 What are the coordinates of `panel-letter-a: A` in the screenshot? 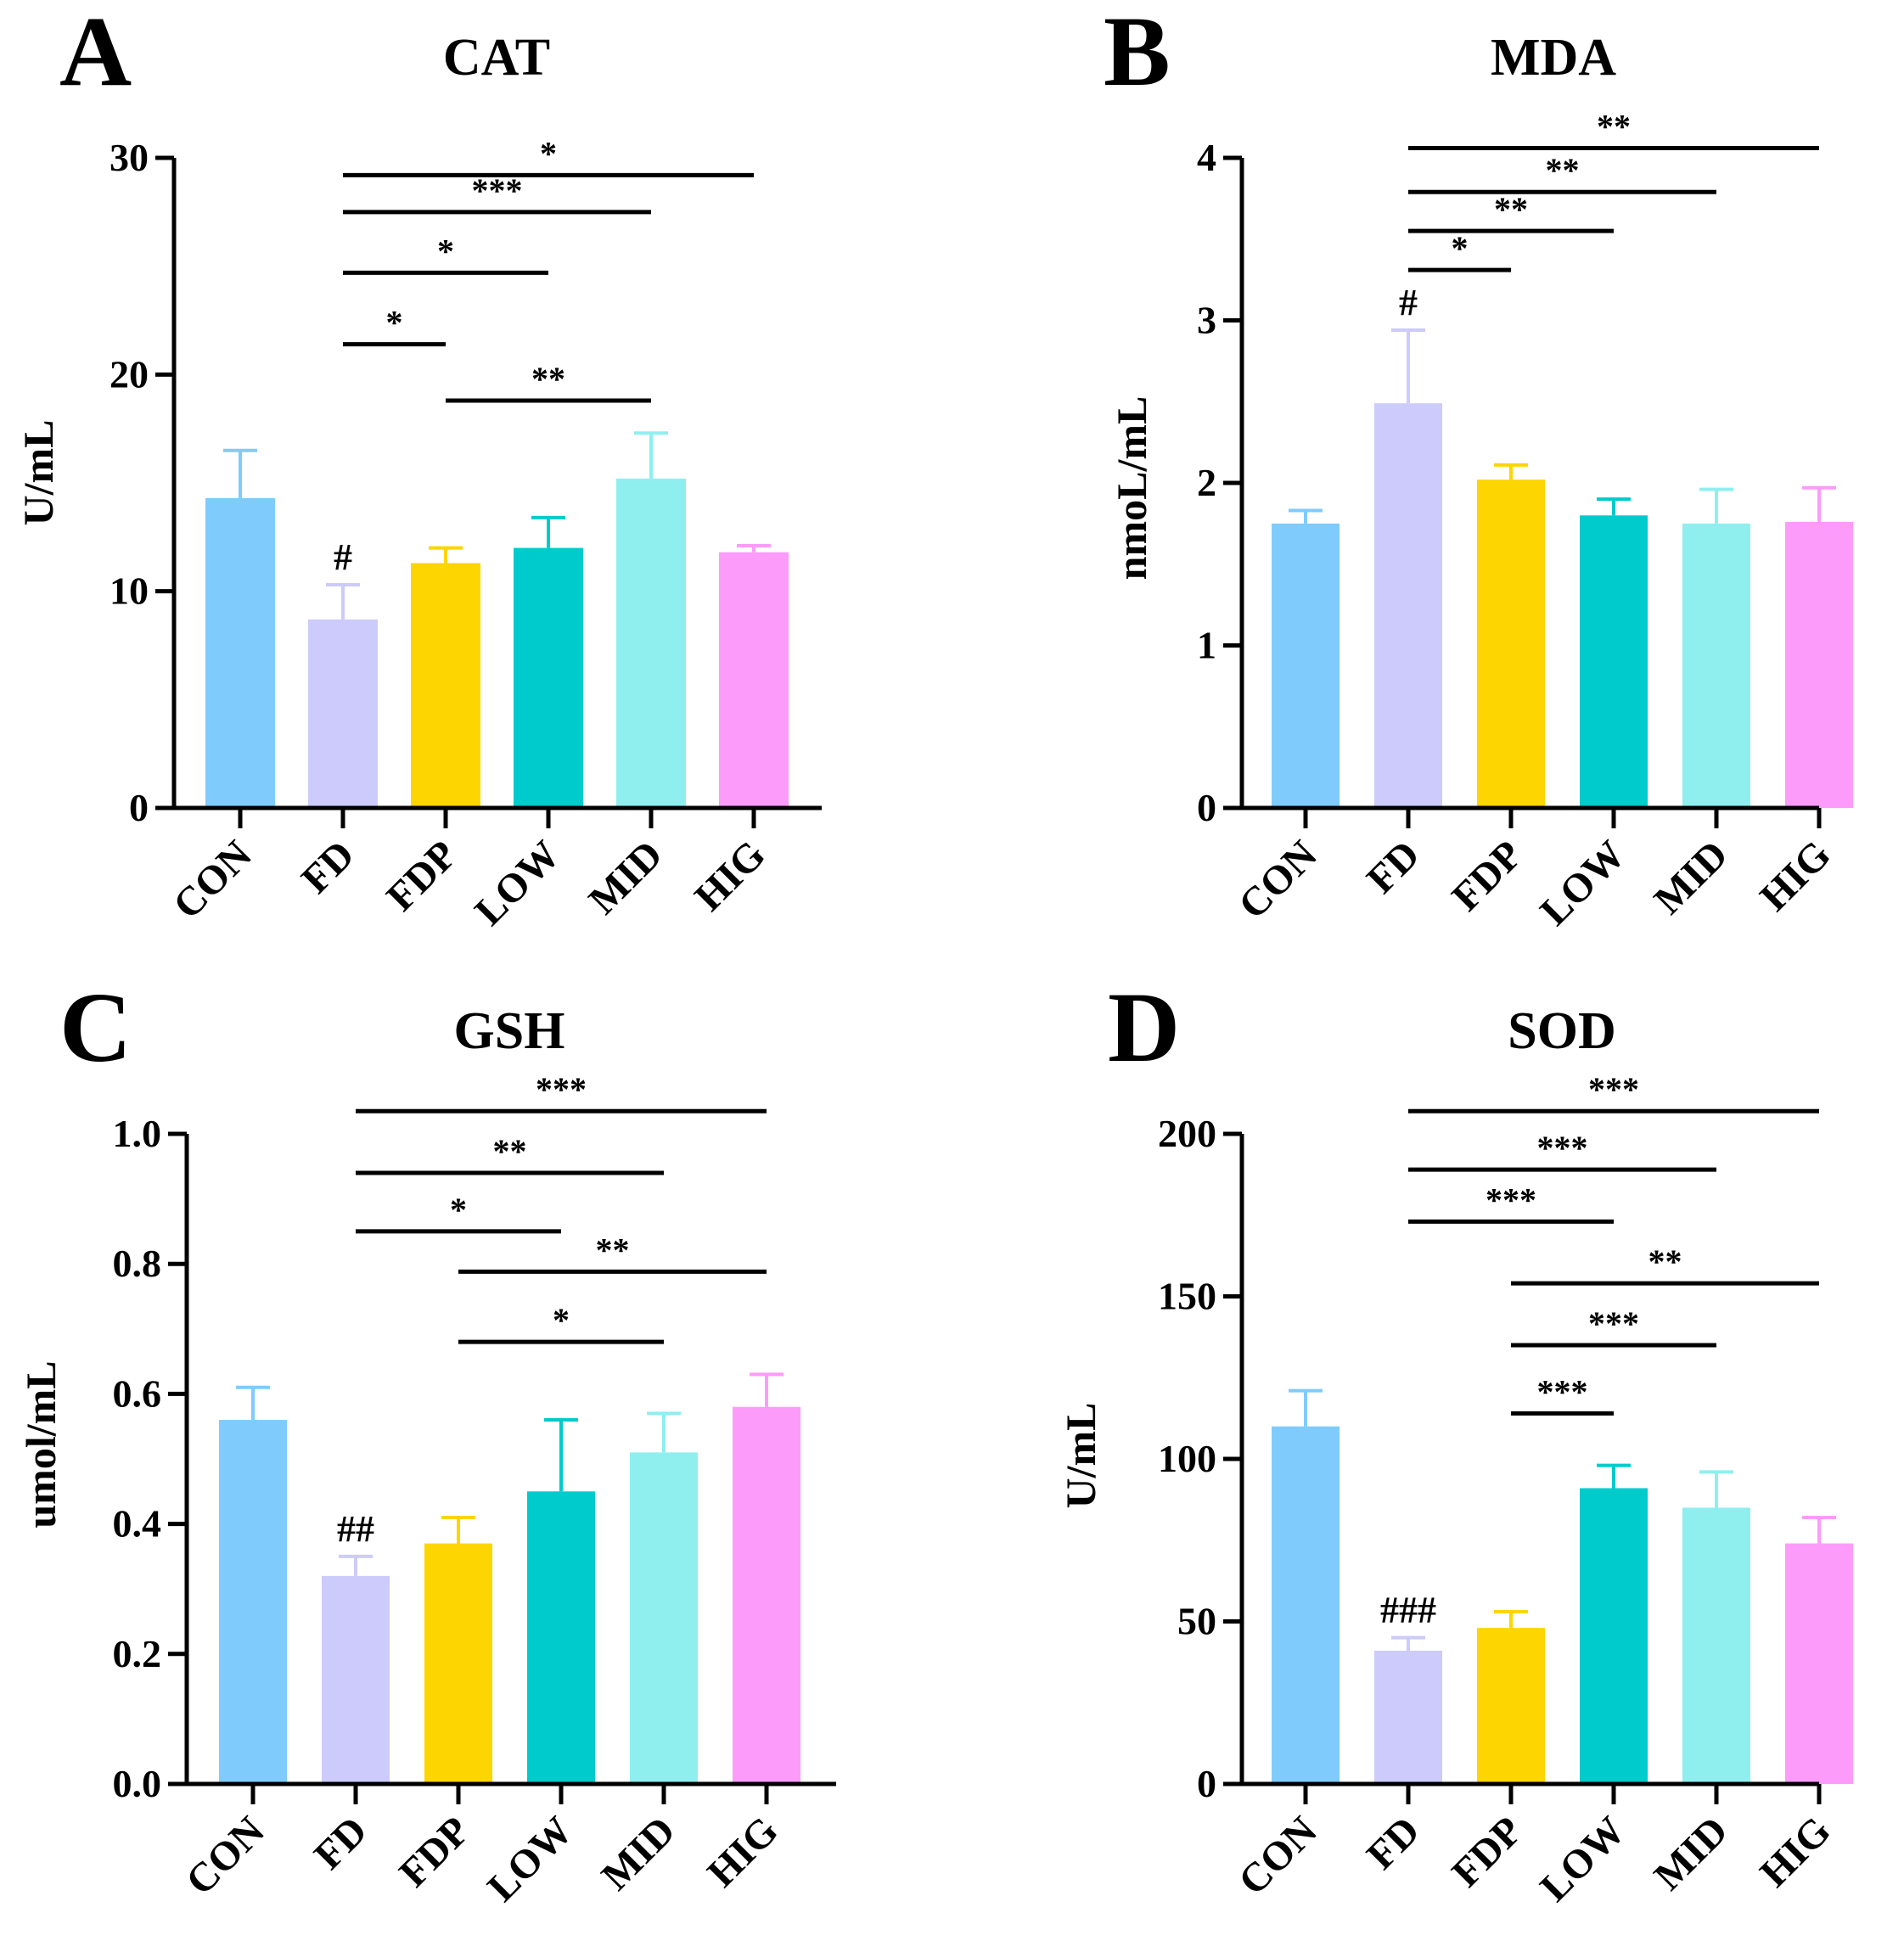 It's located at (95, 53).